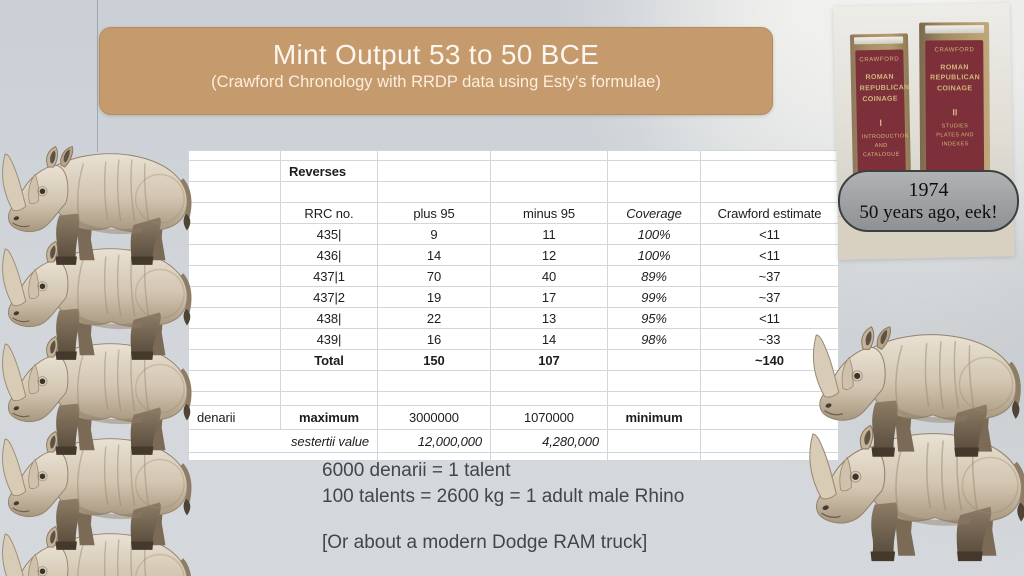 The image size is (1024, 576). What do you see at coordinates (654, 318) in the screenshot?
I see `table-cell: 95%` at bounding box center [654, 318].